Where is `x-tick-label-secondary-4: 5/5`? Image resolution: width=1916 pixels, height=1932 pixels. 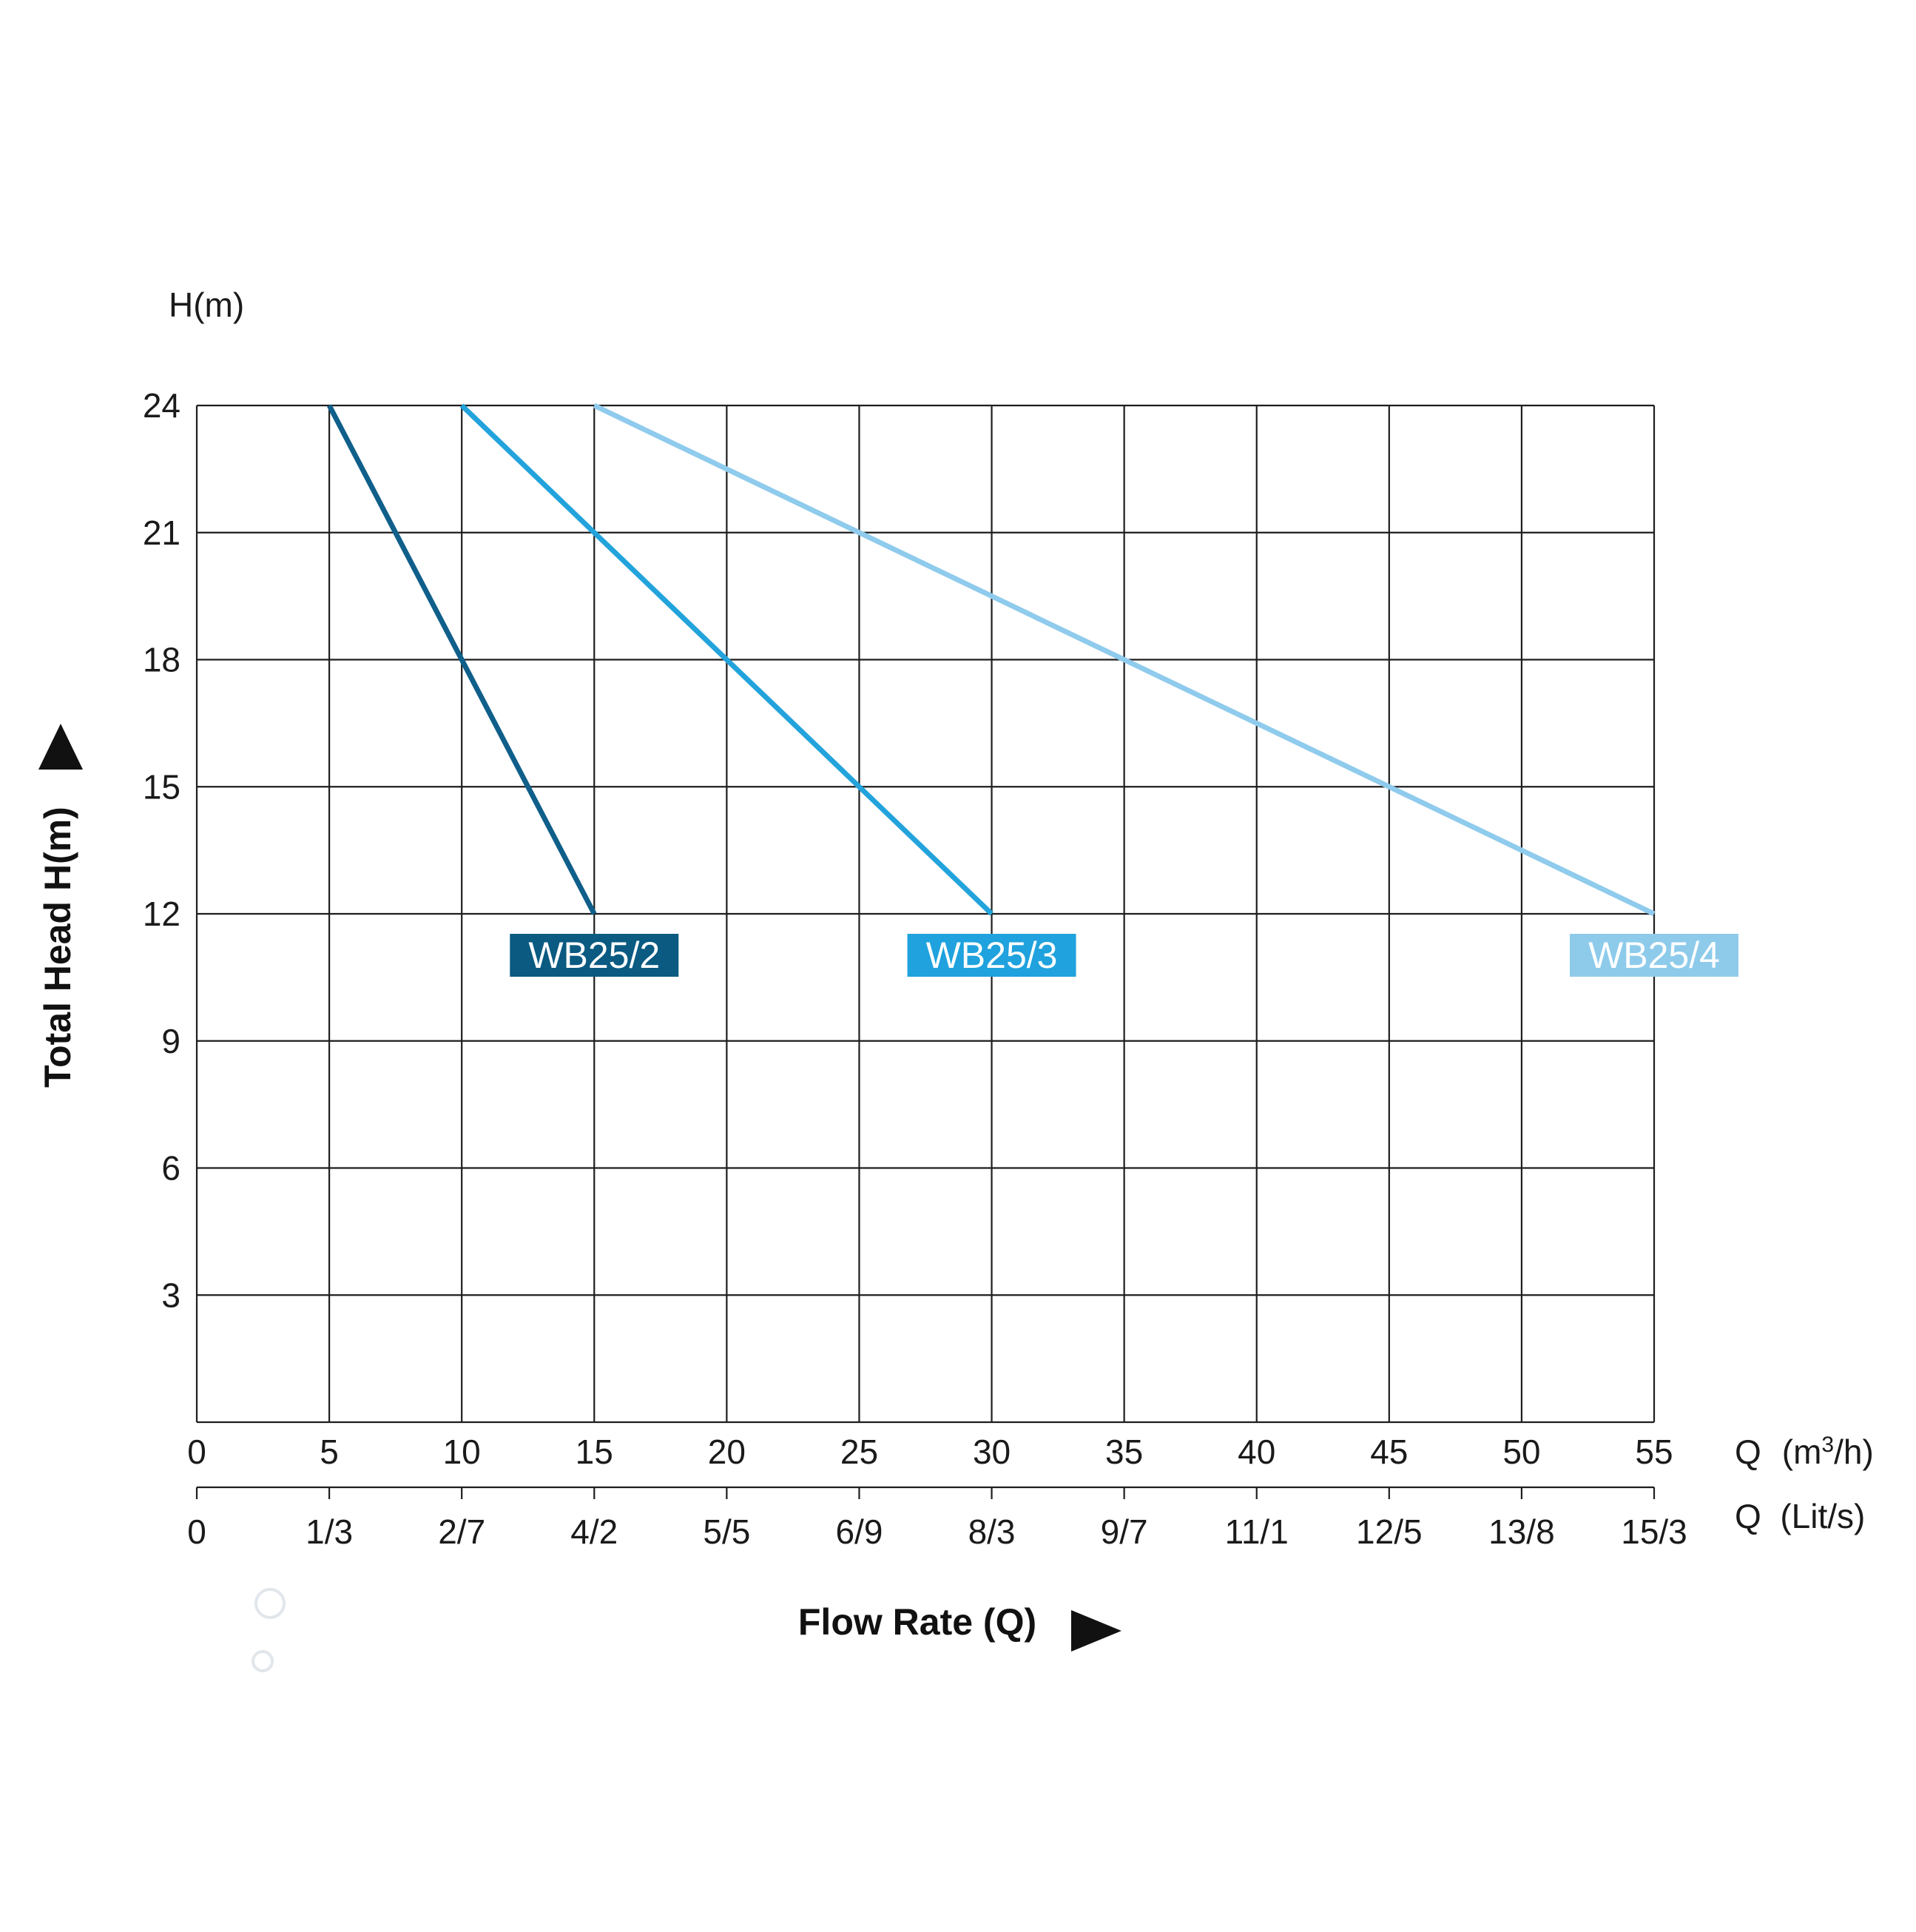 x-tick-label-secondary-4: 5/5 is located at coordinates (726, 1532).